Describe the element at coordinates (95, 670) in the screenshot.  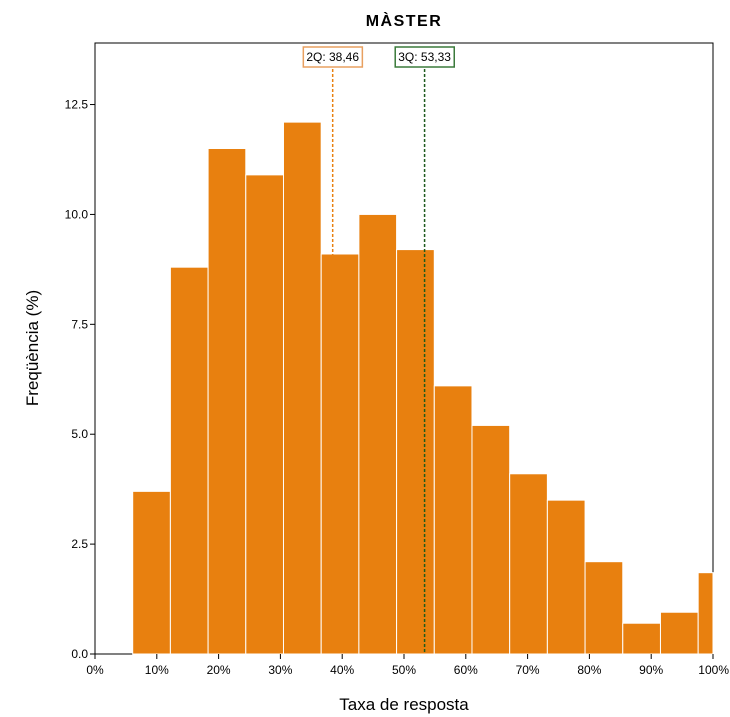
I see `x-tick-label: 0%` at that location.